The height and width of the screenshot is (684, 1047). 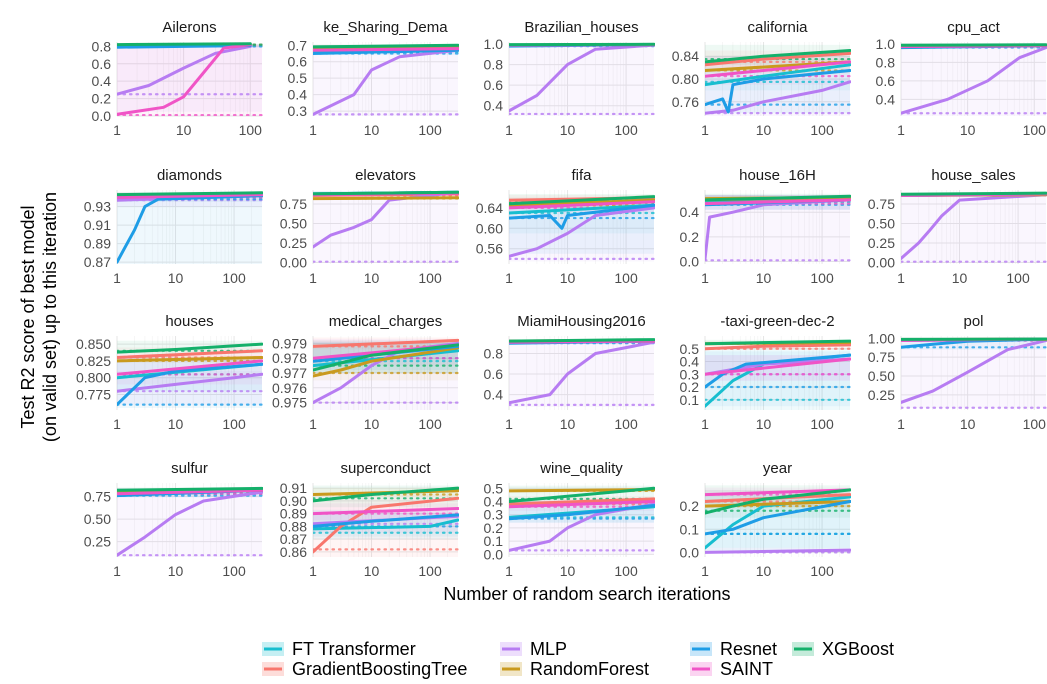 What do you see at coordinates (733, 649) in the screenshot?
I see `legend-item-resnet: Resnet` at bounding box center [733, 649].